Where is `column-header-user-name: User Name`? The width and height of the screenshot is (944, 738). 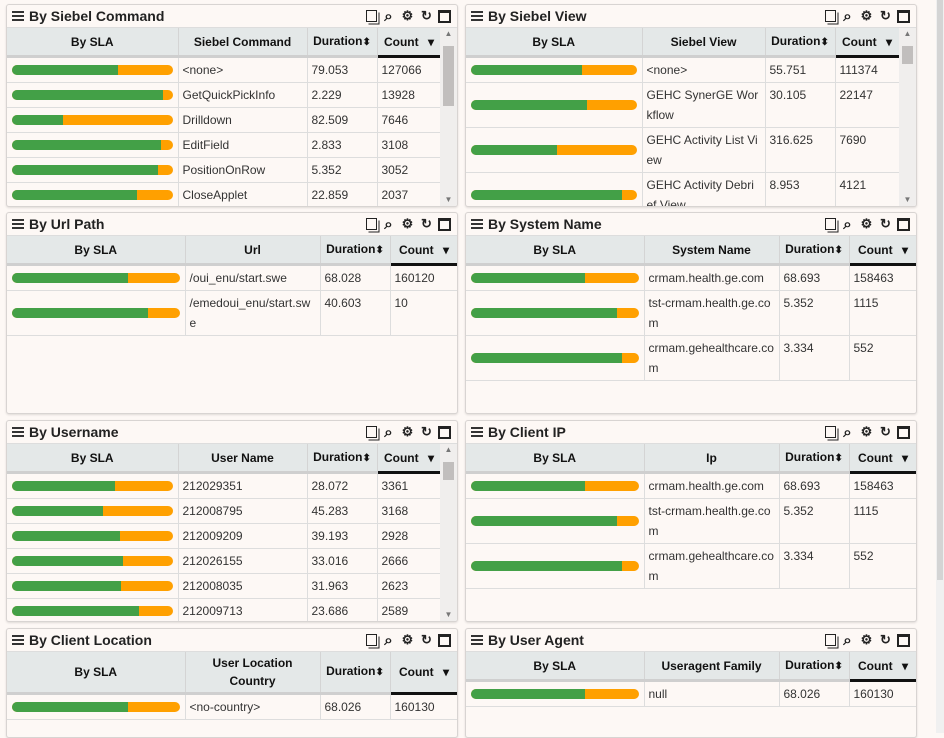
column-header-user-name: User Name is located at coordinates (243, 459).